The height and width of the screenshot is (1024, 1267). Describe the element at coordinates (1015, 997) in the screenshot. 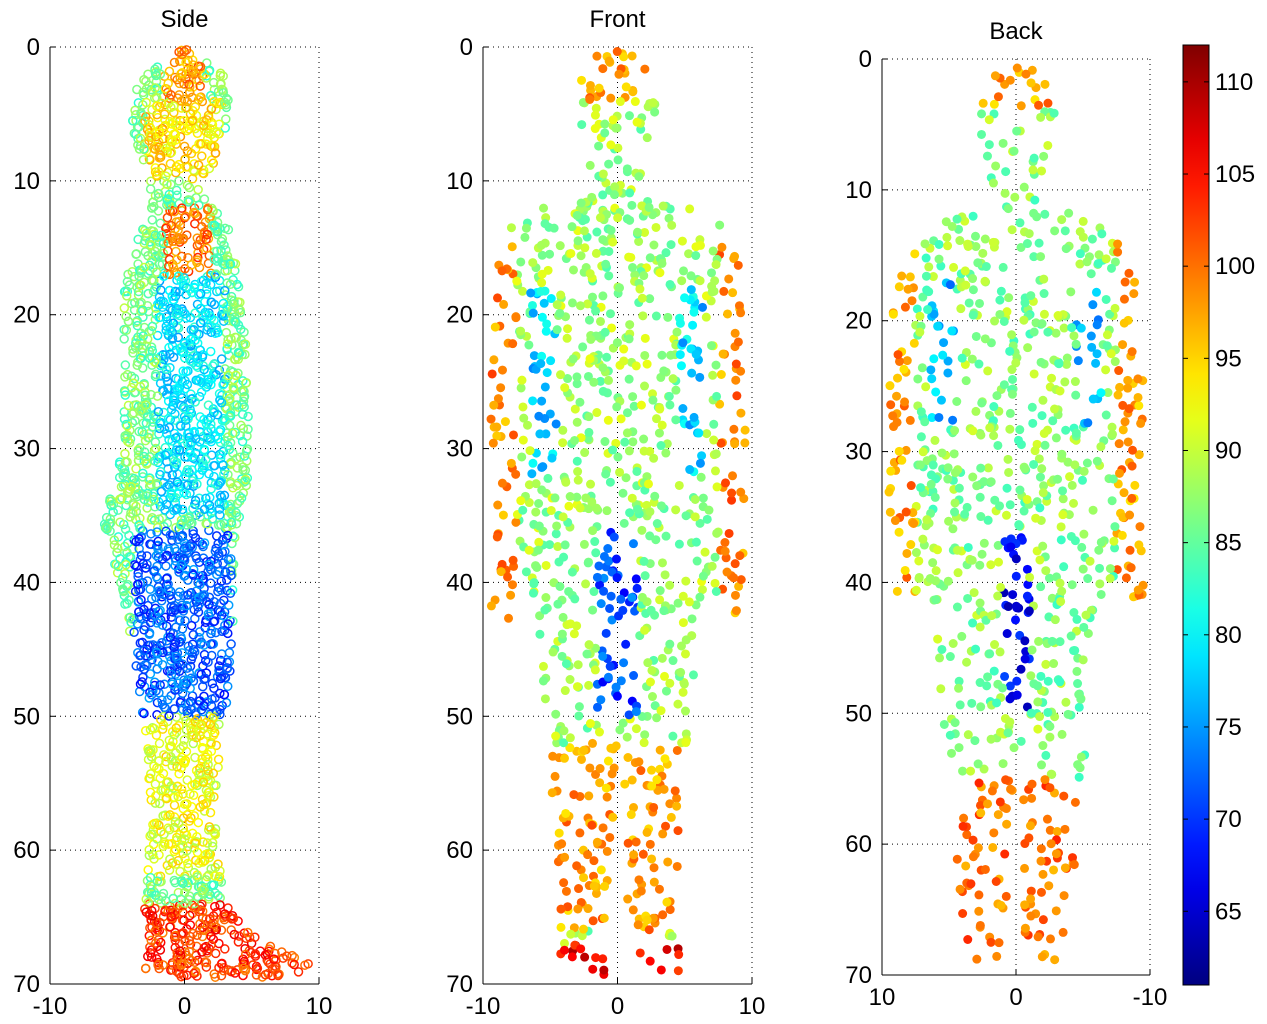

I see `x-tick-label: 0` at that location.